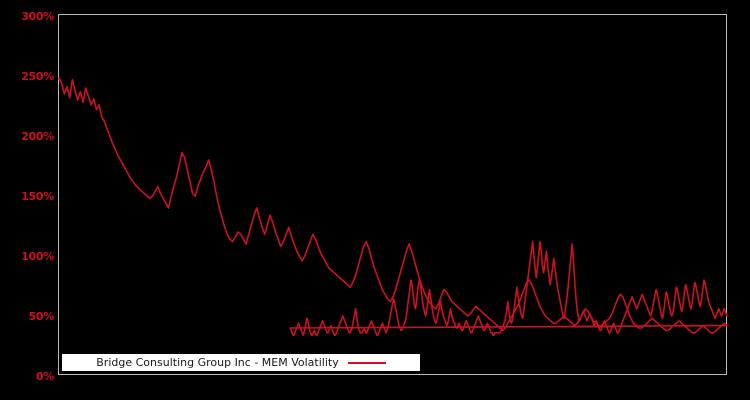  Describe the element at coordinates (37, 16) in the screenshot. I see `y-tick-label-300: 300%` at that location.